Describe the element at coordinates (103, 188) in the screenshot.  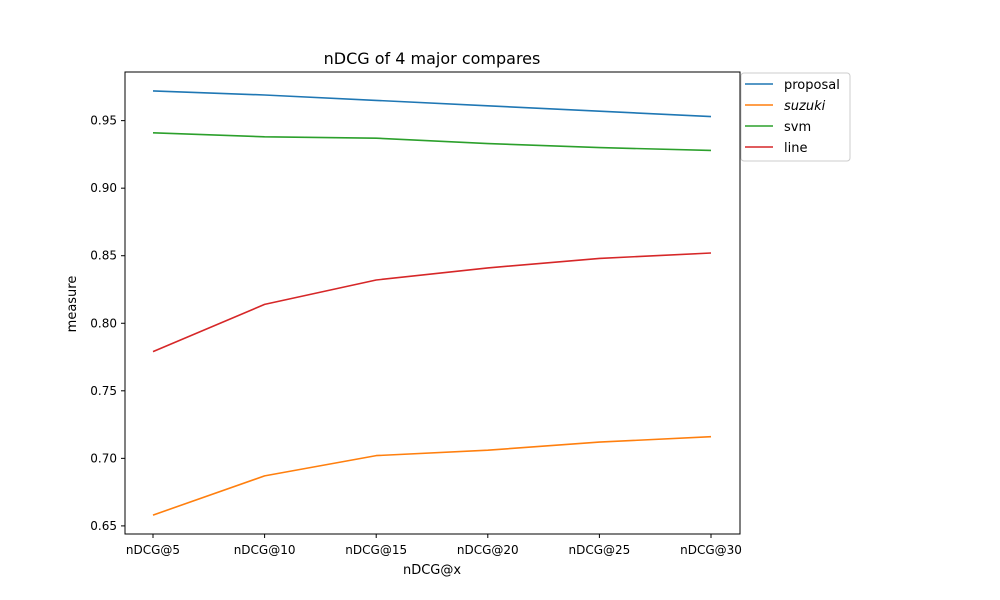
I see `y-tick-label: 0.90` at that location.